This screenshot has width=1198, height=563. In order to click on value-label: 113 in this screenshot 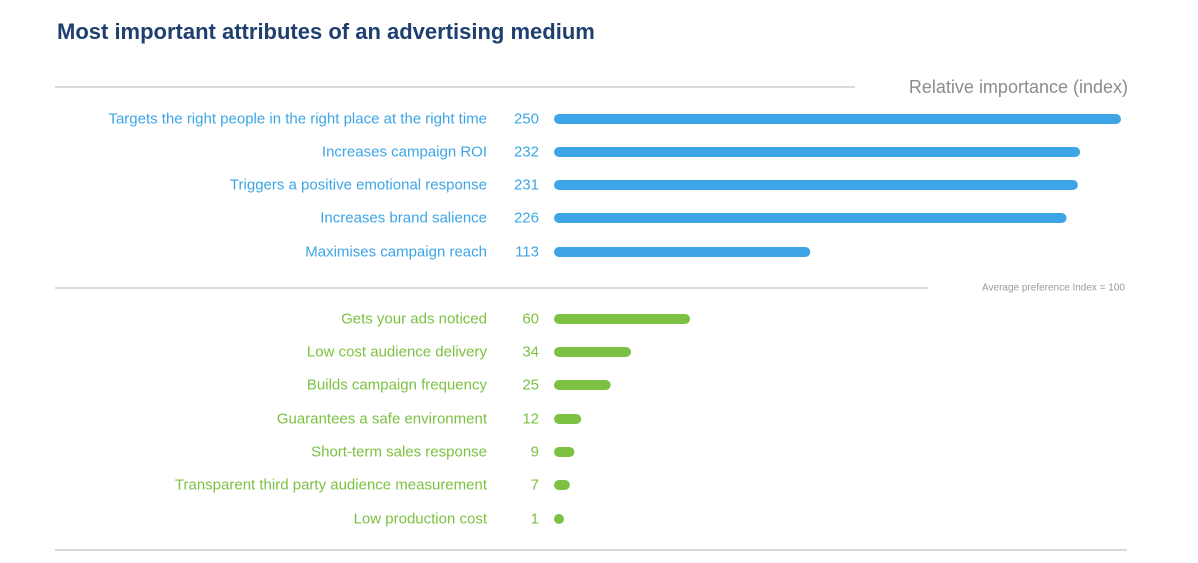, I will do `click(527, 252)`.